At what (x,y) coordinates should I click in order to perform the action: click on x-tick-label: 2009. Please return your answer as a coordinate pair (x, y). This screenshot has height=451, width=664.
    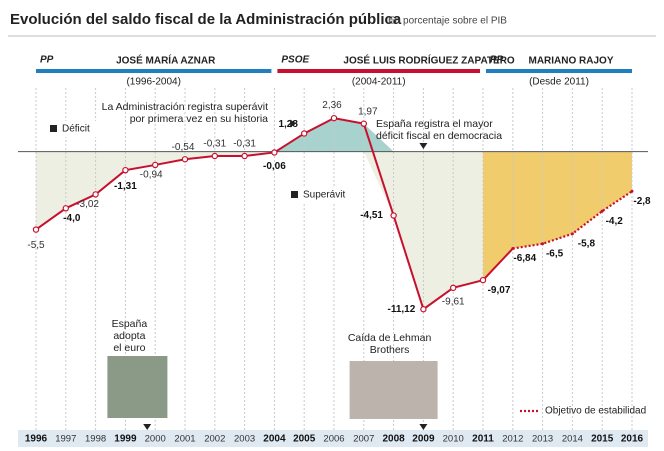
    Looking at the image, I should click on (423, 439).